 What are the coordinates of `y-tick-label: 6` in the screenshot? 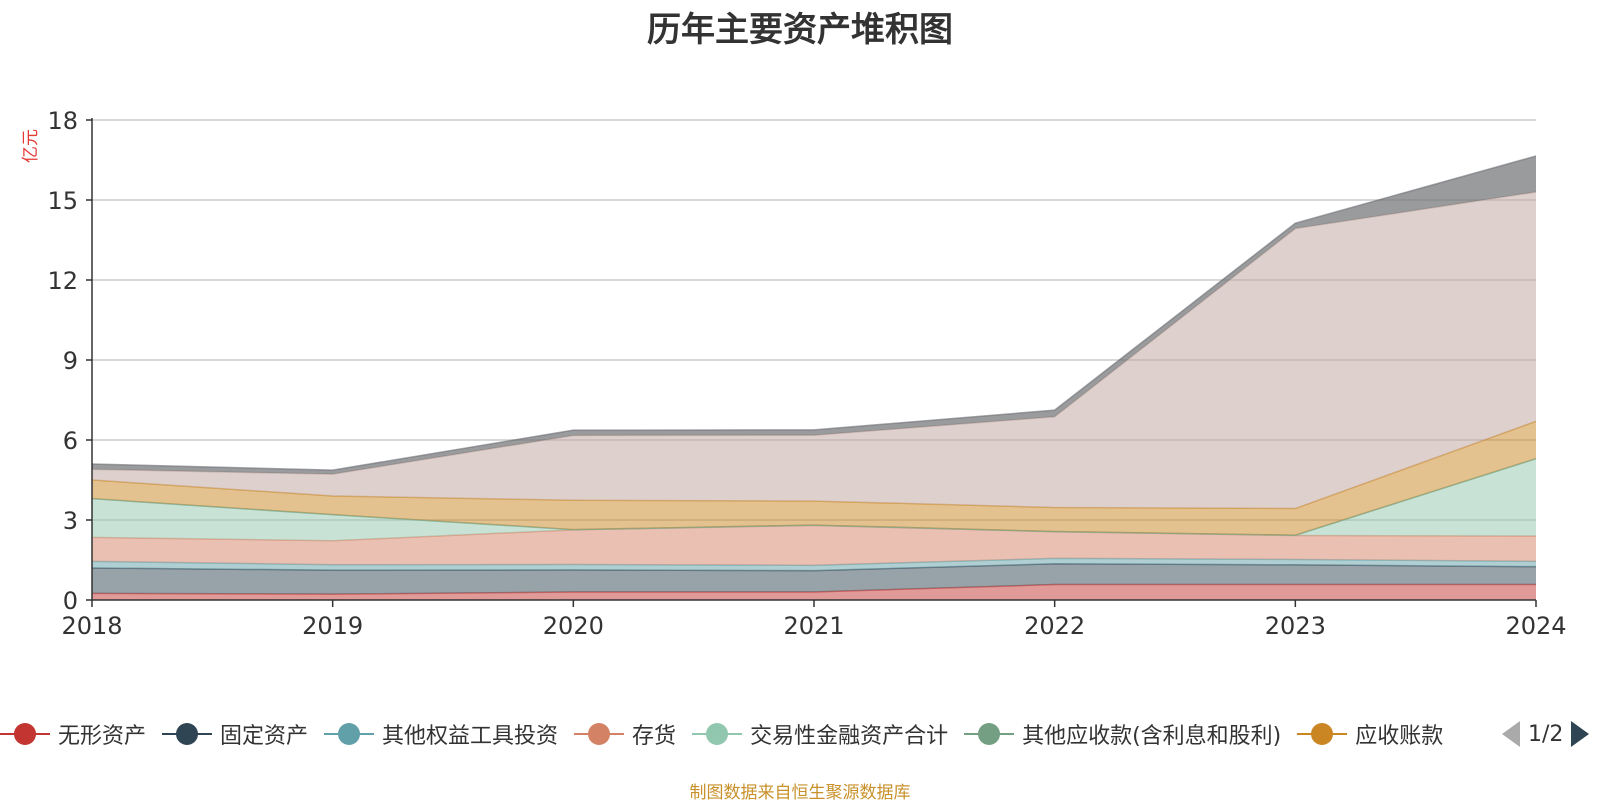 It's located at (70, 441).